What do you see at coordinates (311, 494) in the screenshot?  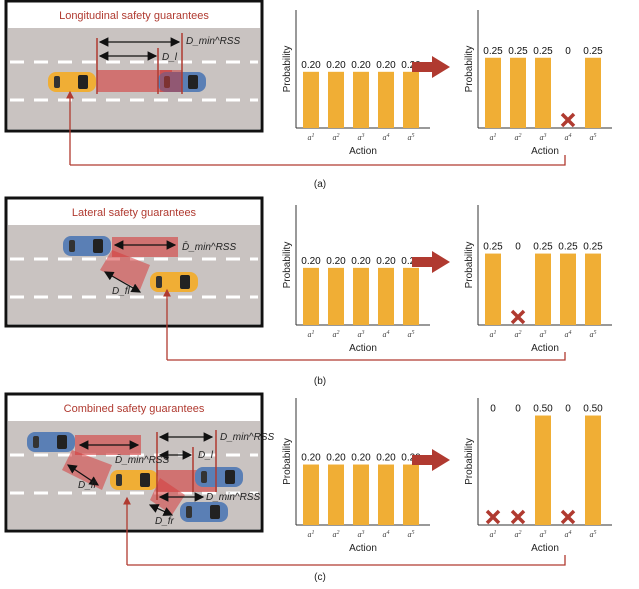 I see `bar-a1` at bounding box center [311, 494].